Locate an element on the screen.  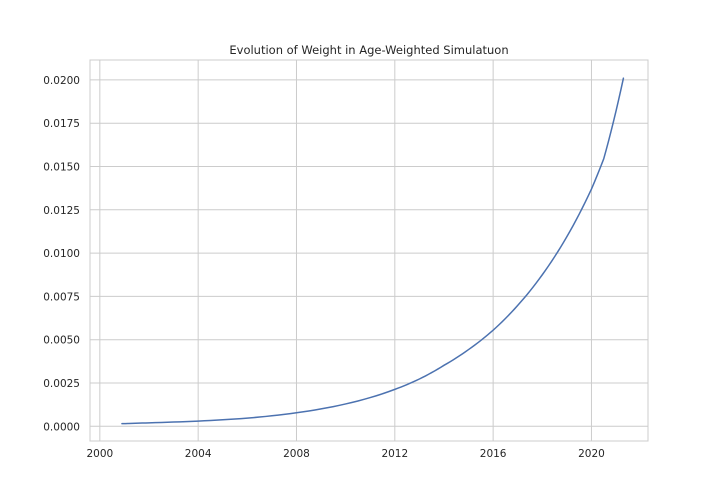
y-tick-label: 0.0150 is located at coordinates (61, 168).